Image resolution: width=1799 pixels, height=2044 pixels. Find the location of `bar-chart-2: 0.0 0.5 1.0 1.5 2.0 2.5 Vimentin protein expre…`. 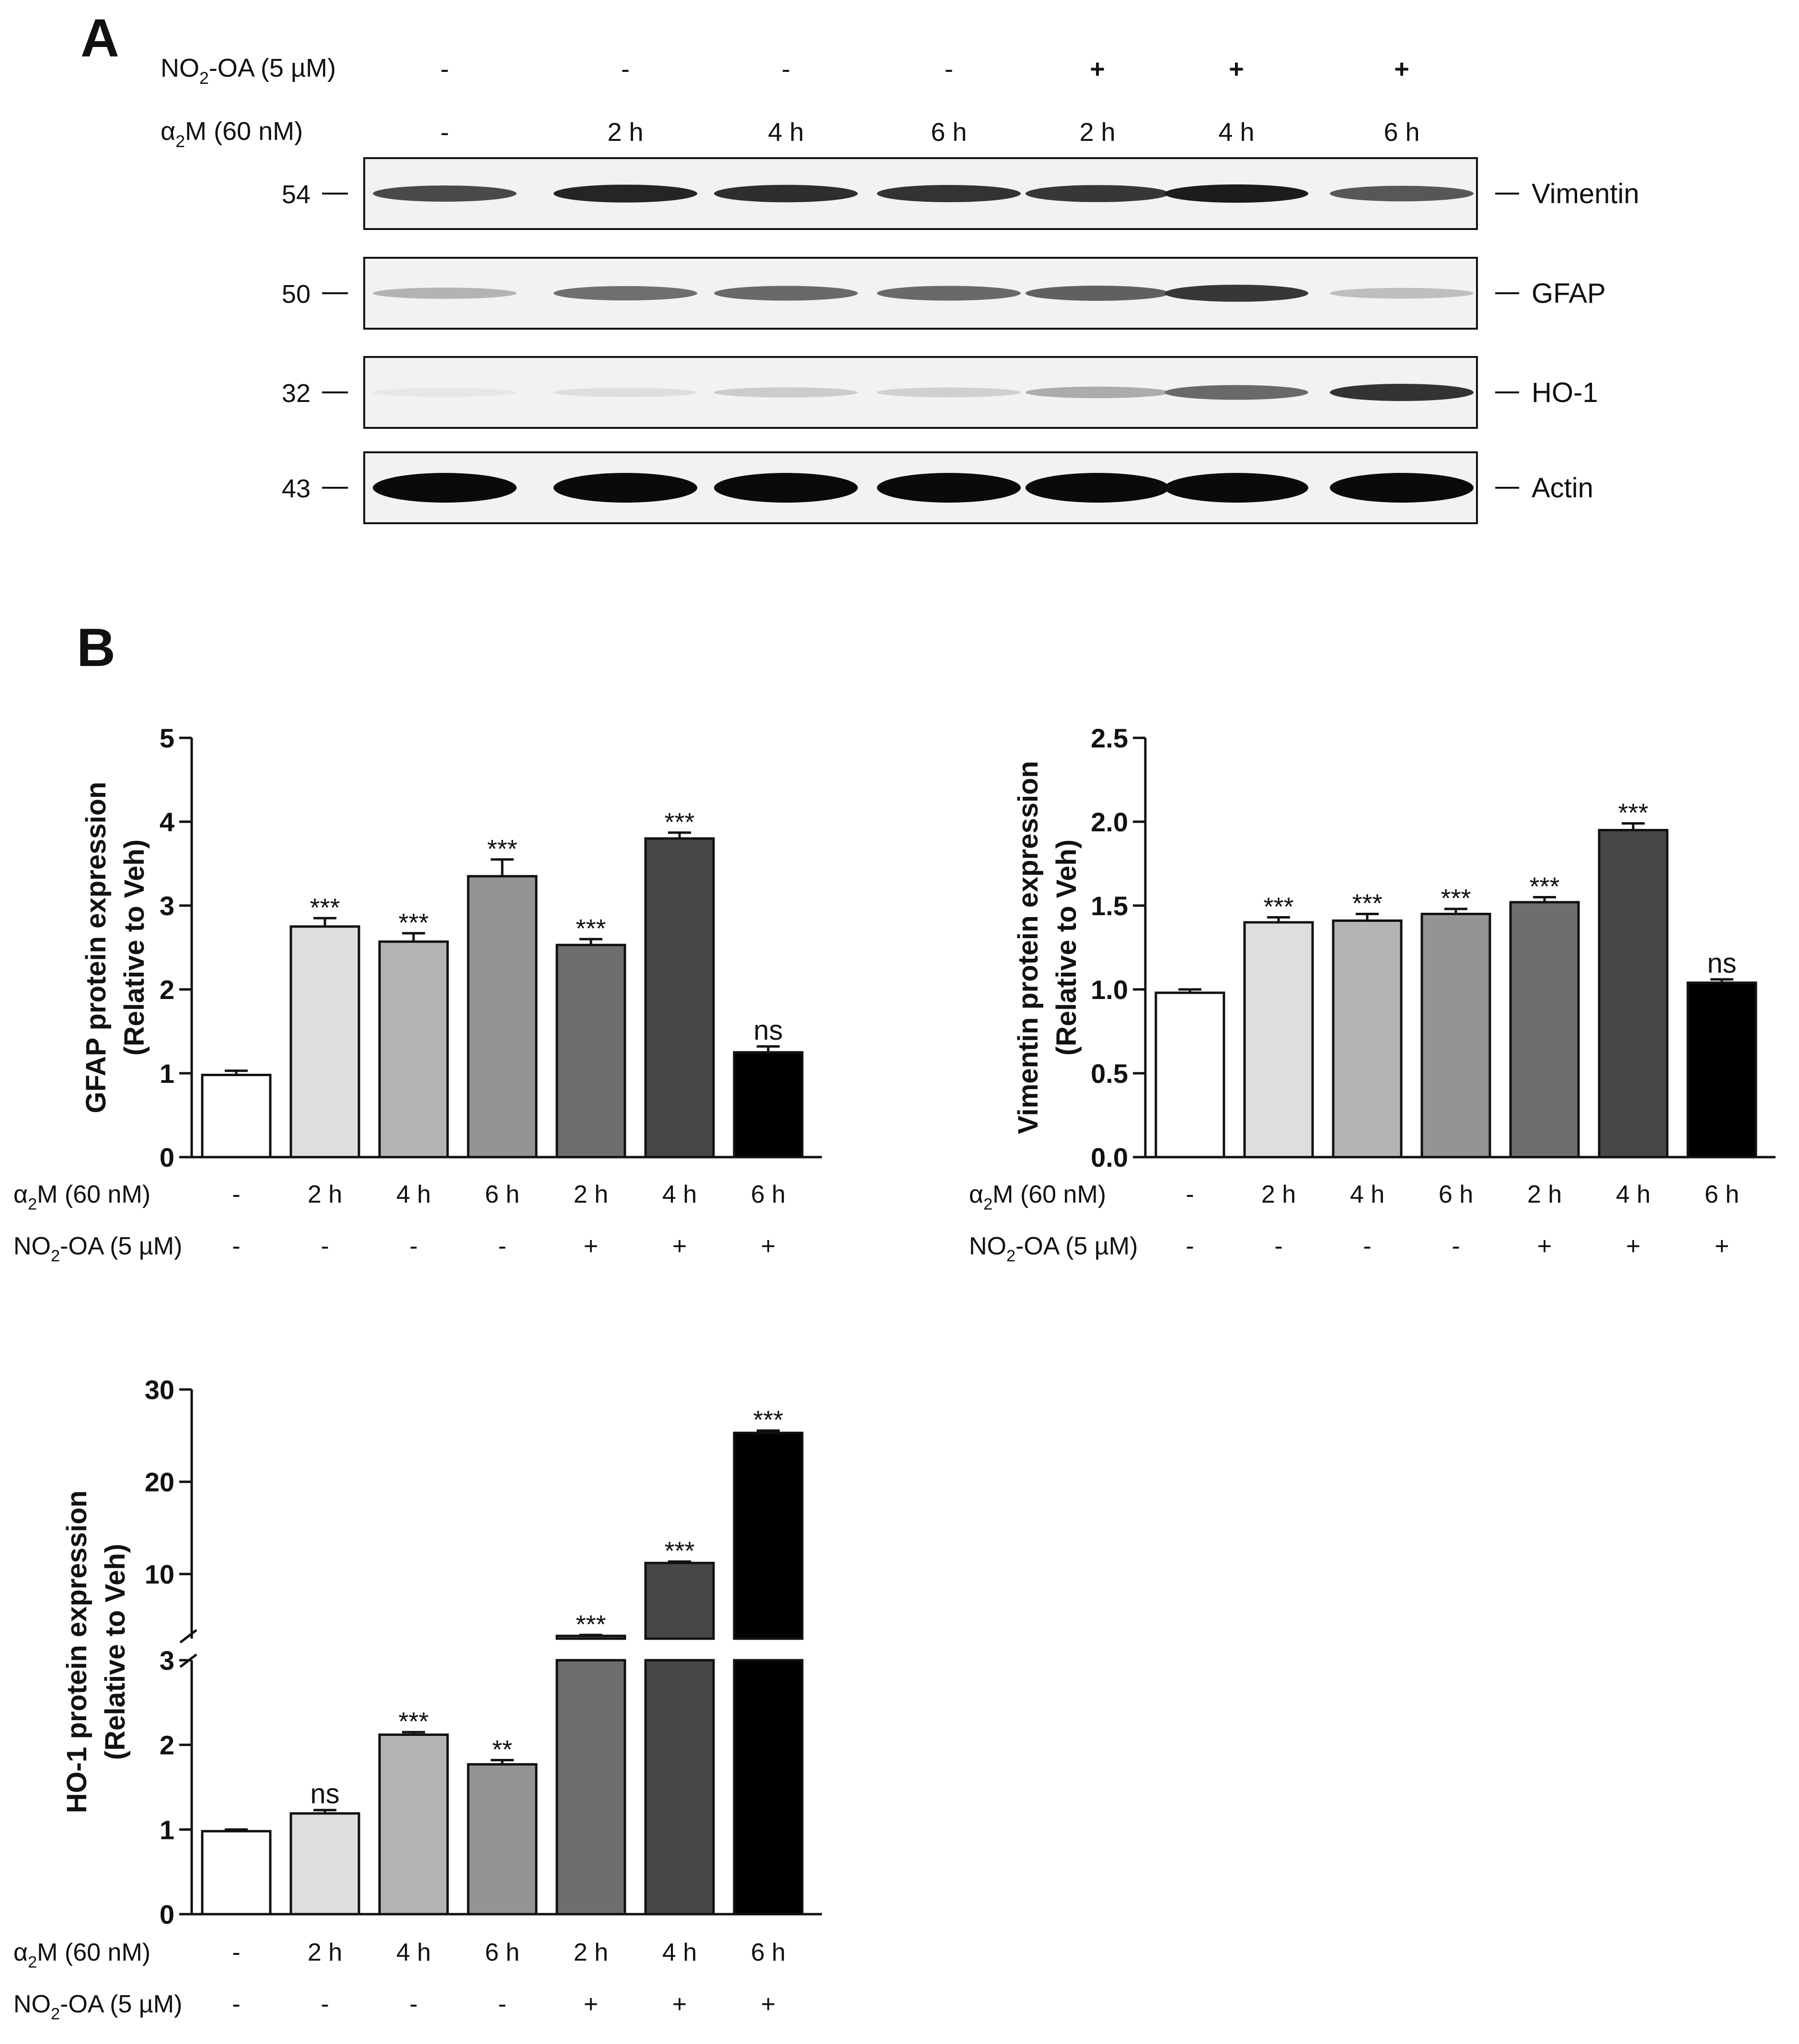

bar-chart-2: 0.0 0.5 1.0 1.5 2.0 2.5 Vimentin protein expre… is located at coordinates (1372, 994).